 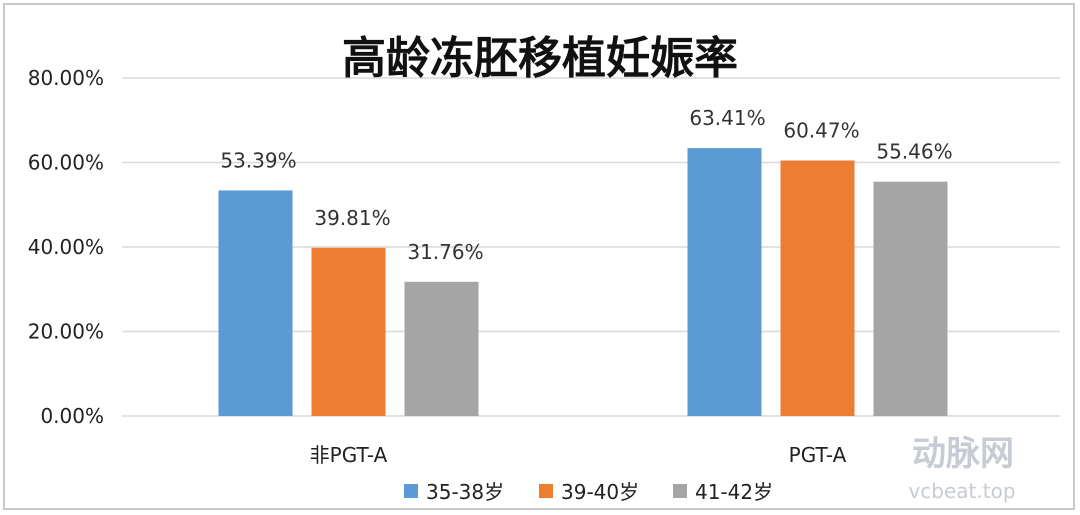 What do you see at coordinates (963, 454) in the screenshot?
I see `watermark-cn: 动脉网` at bounding box center [963, 454].